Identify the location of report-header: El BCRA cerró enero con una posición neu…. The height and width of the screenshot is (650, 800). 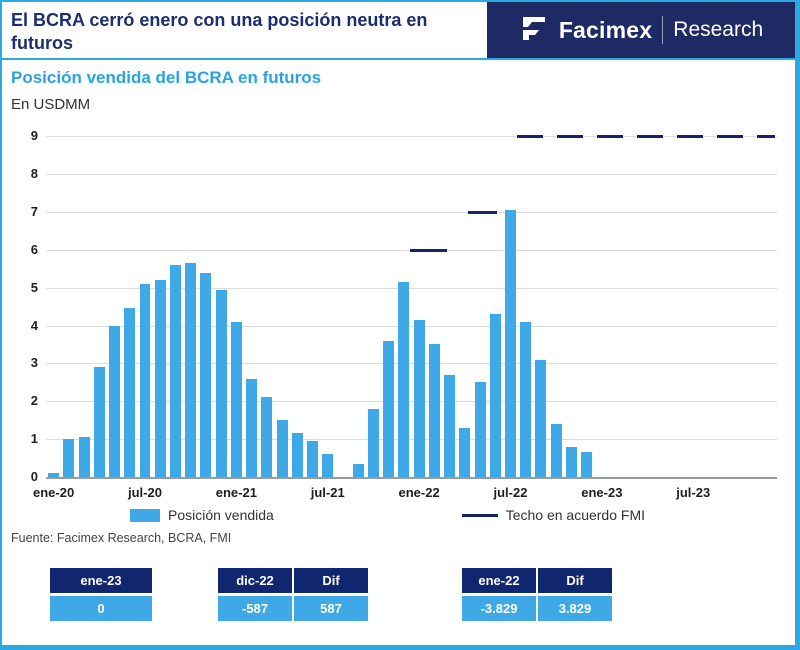
(398, 30).